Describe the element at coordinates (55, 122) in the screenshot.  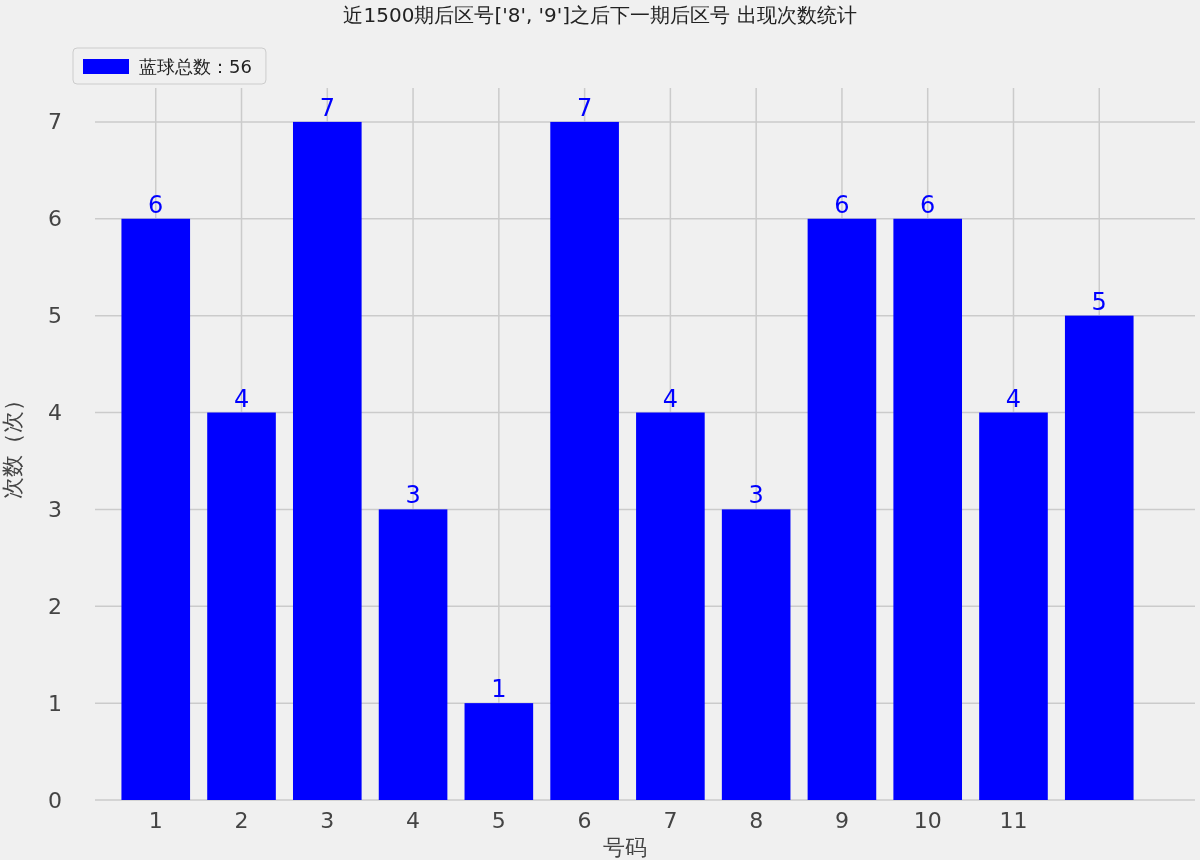
I see `y-tick-label: 7` at that location.